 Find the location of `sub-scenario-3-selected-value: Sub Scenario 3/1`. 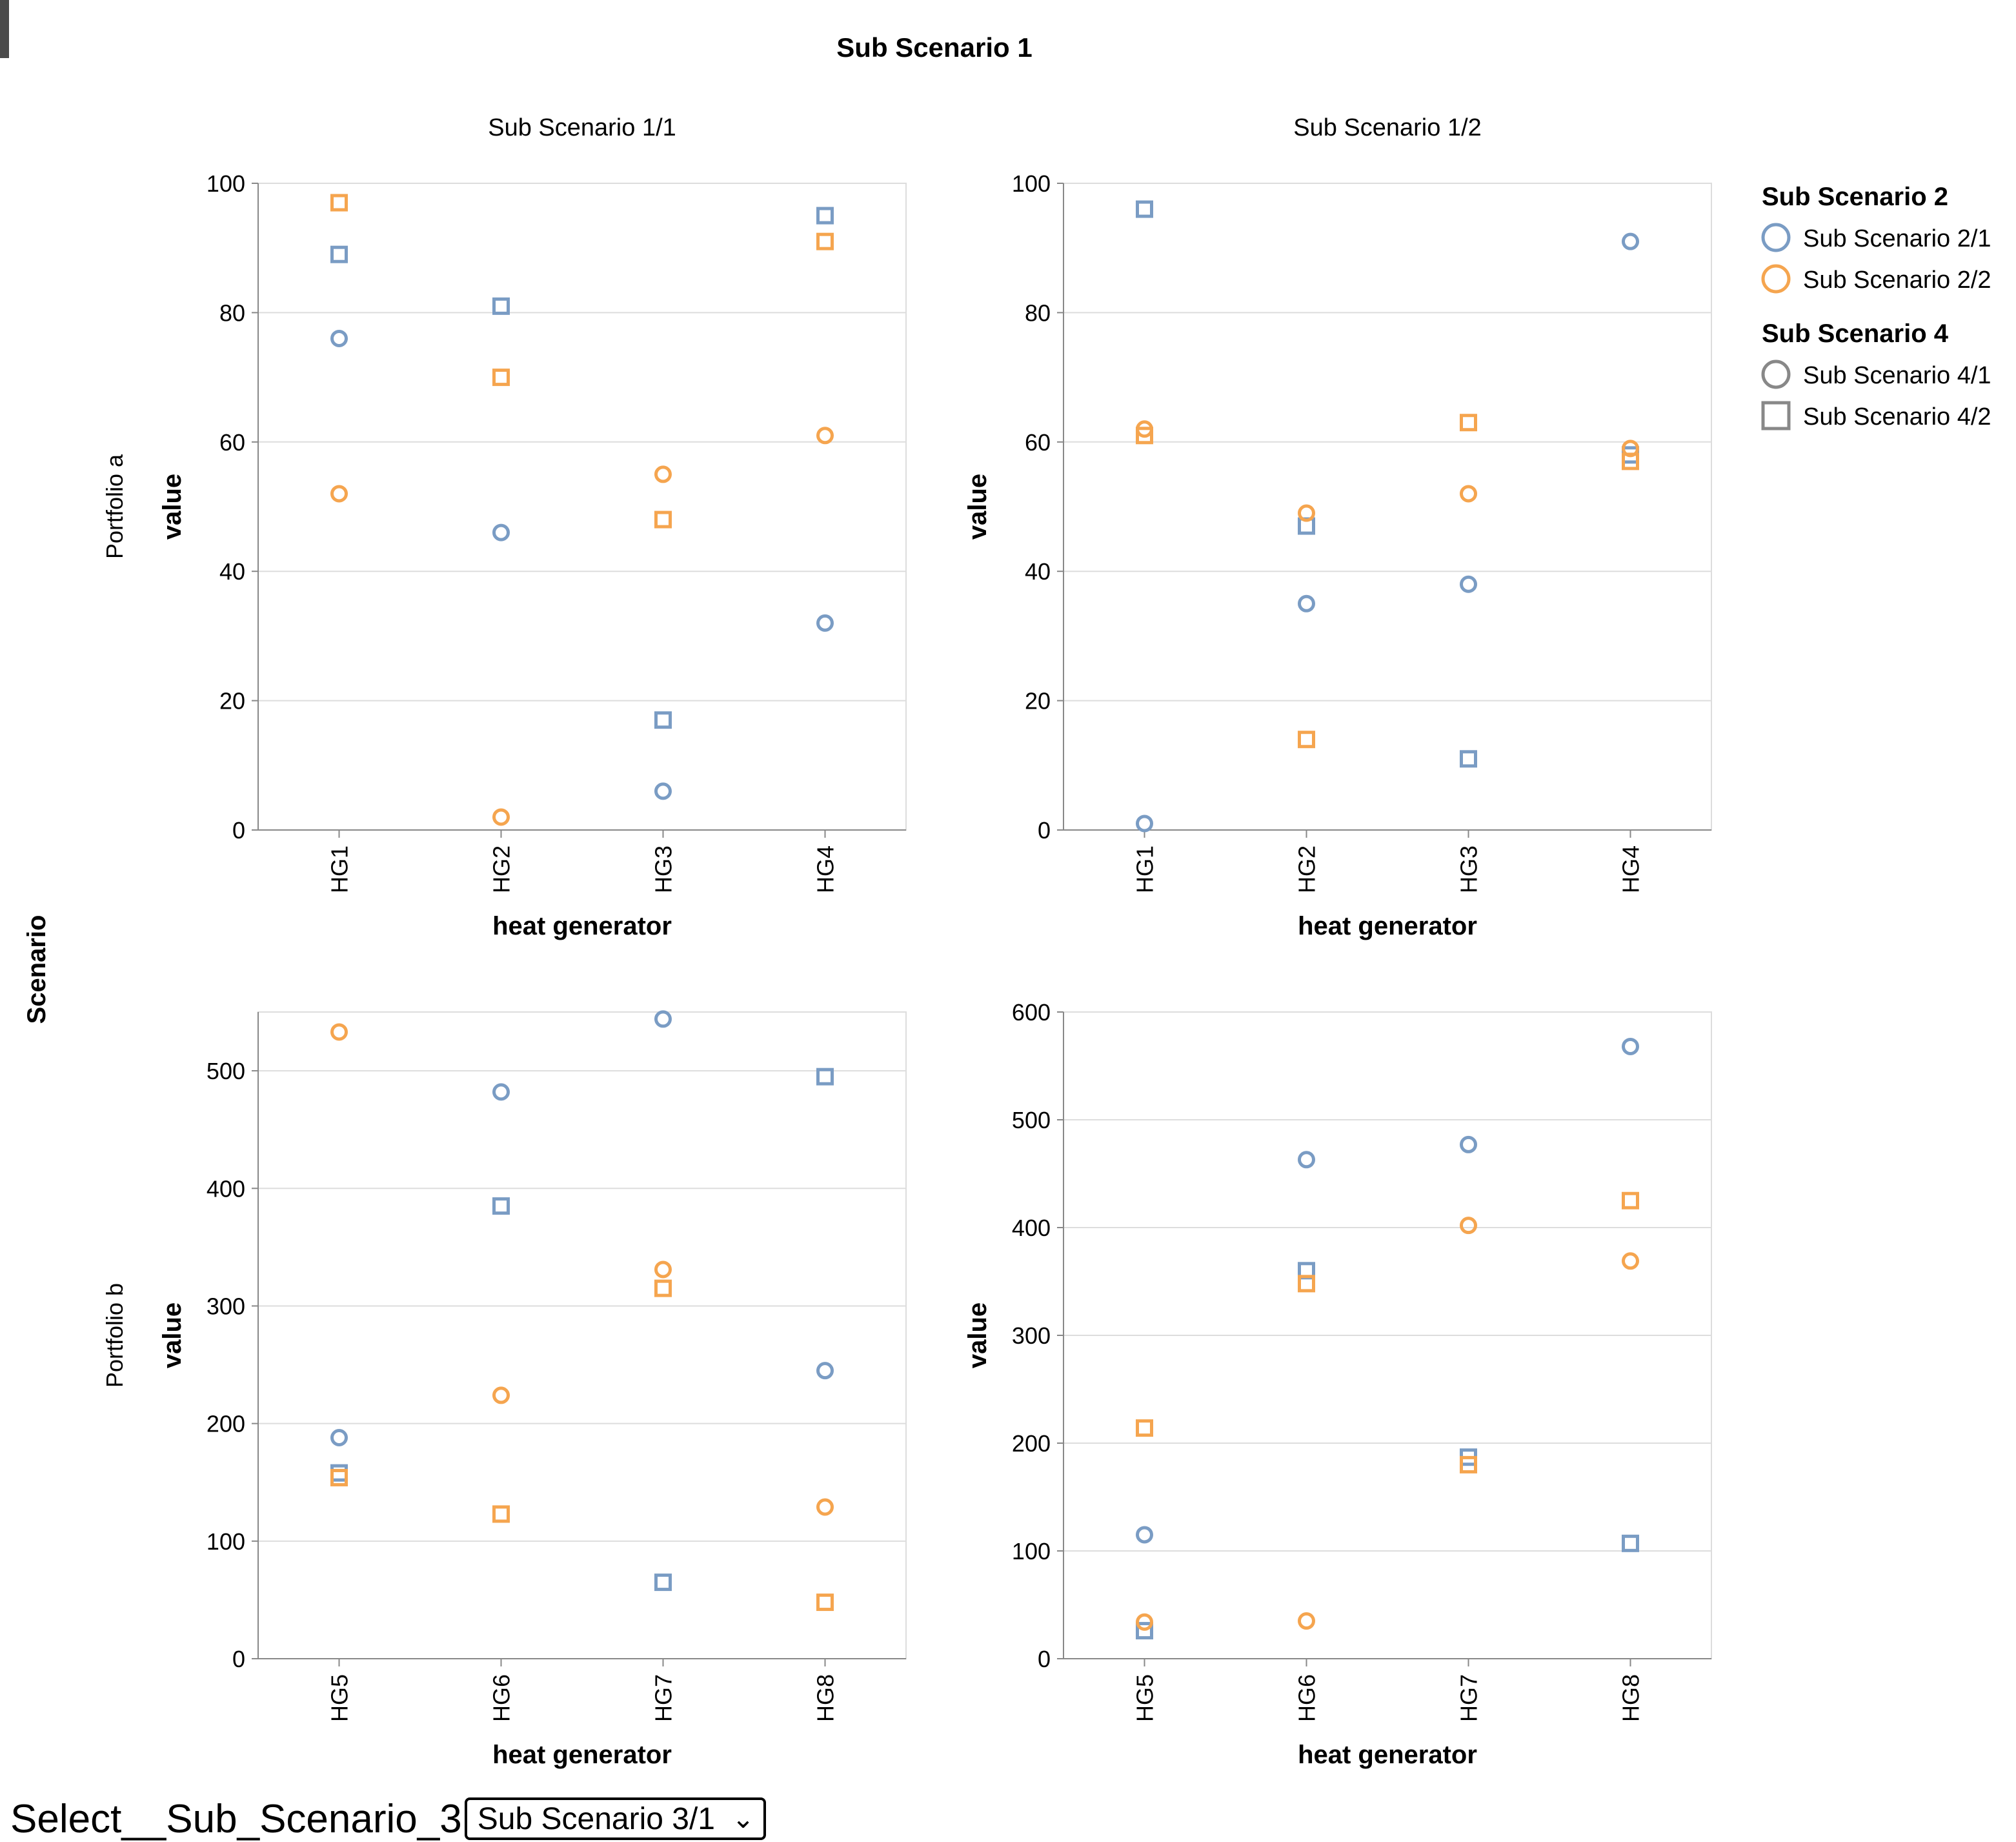

sub-scenario-3-selected-value: Sub Scenario 3/1 is located at coordinates (596, 1818).